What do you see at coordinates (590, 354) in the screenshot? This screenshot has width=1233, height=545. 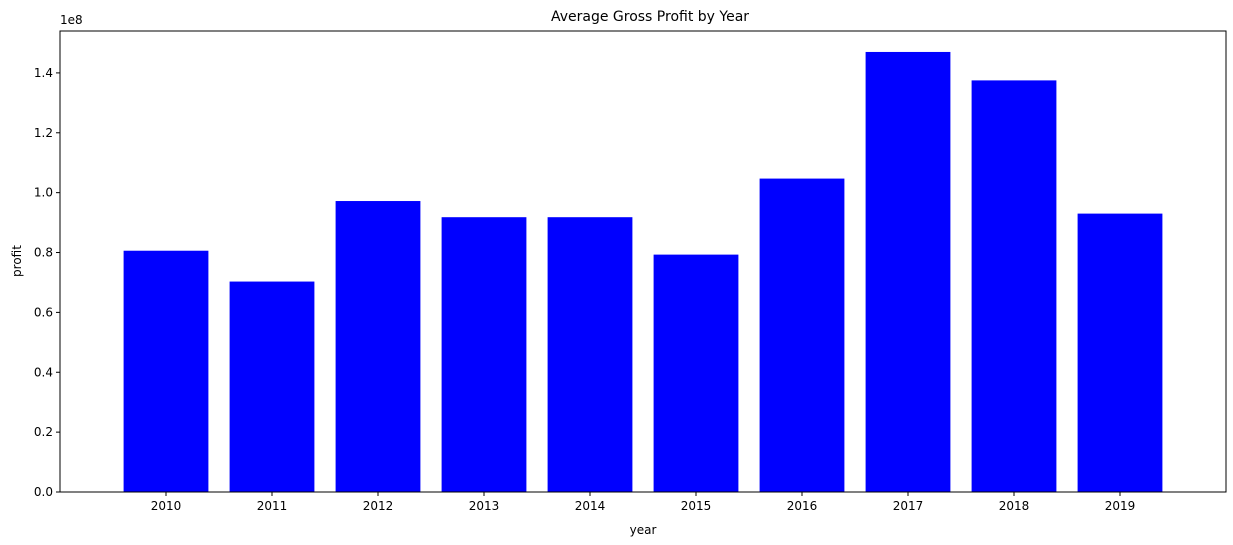 I see `bar-2014` at bounding box center [590, 354].